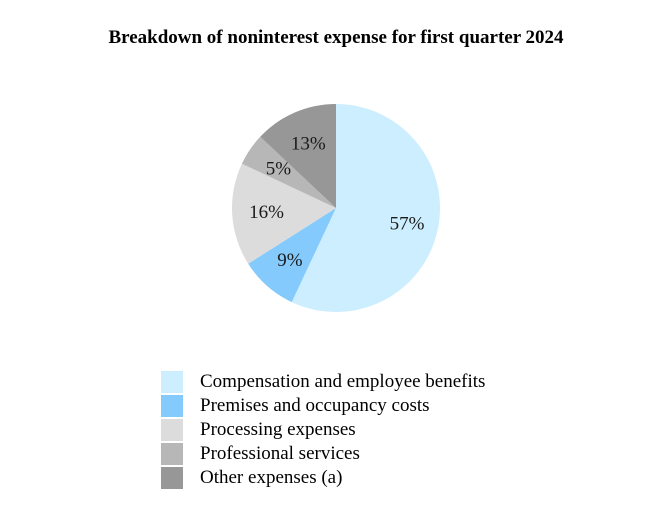 The height and width of the screenshot is (528, 672). What do you see at coordinates (279, 168) in the screenshot?
I see `pie-label-professional: 5%` at bounding box center [279, 168].